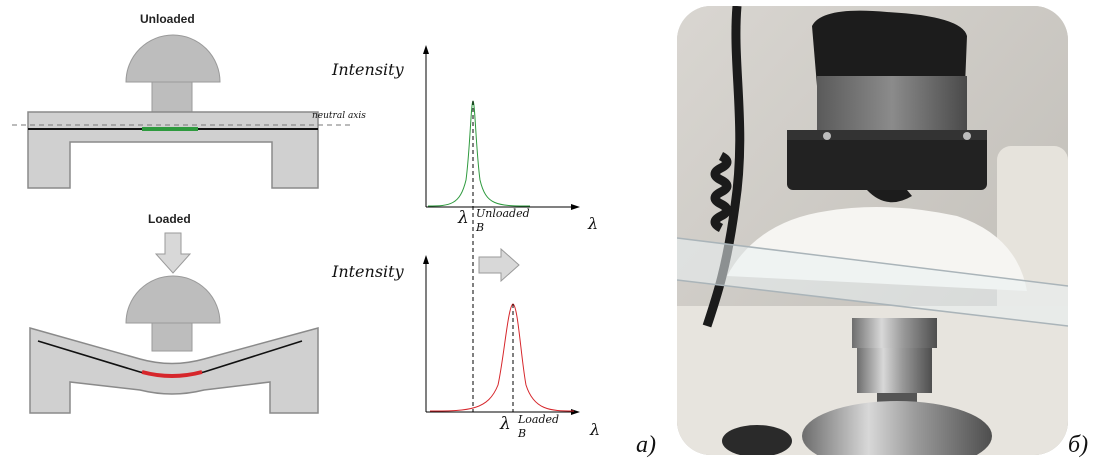 The image size is (1094, 461). Describe the element at coordinates (169, 219) in the screenshot. I see `loaded-label: Loaded` at that location.